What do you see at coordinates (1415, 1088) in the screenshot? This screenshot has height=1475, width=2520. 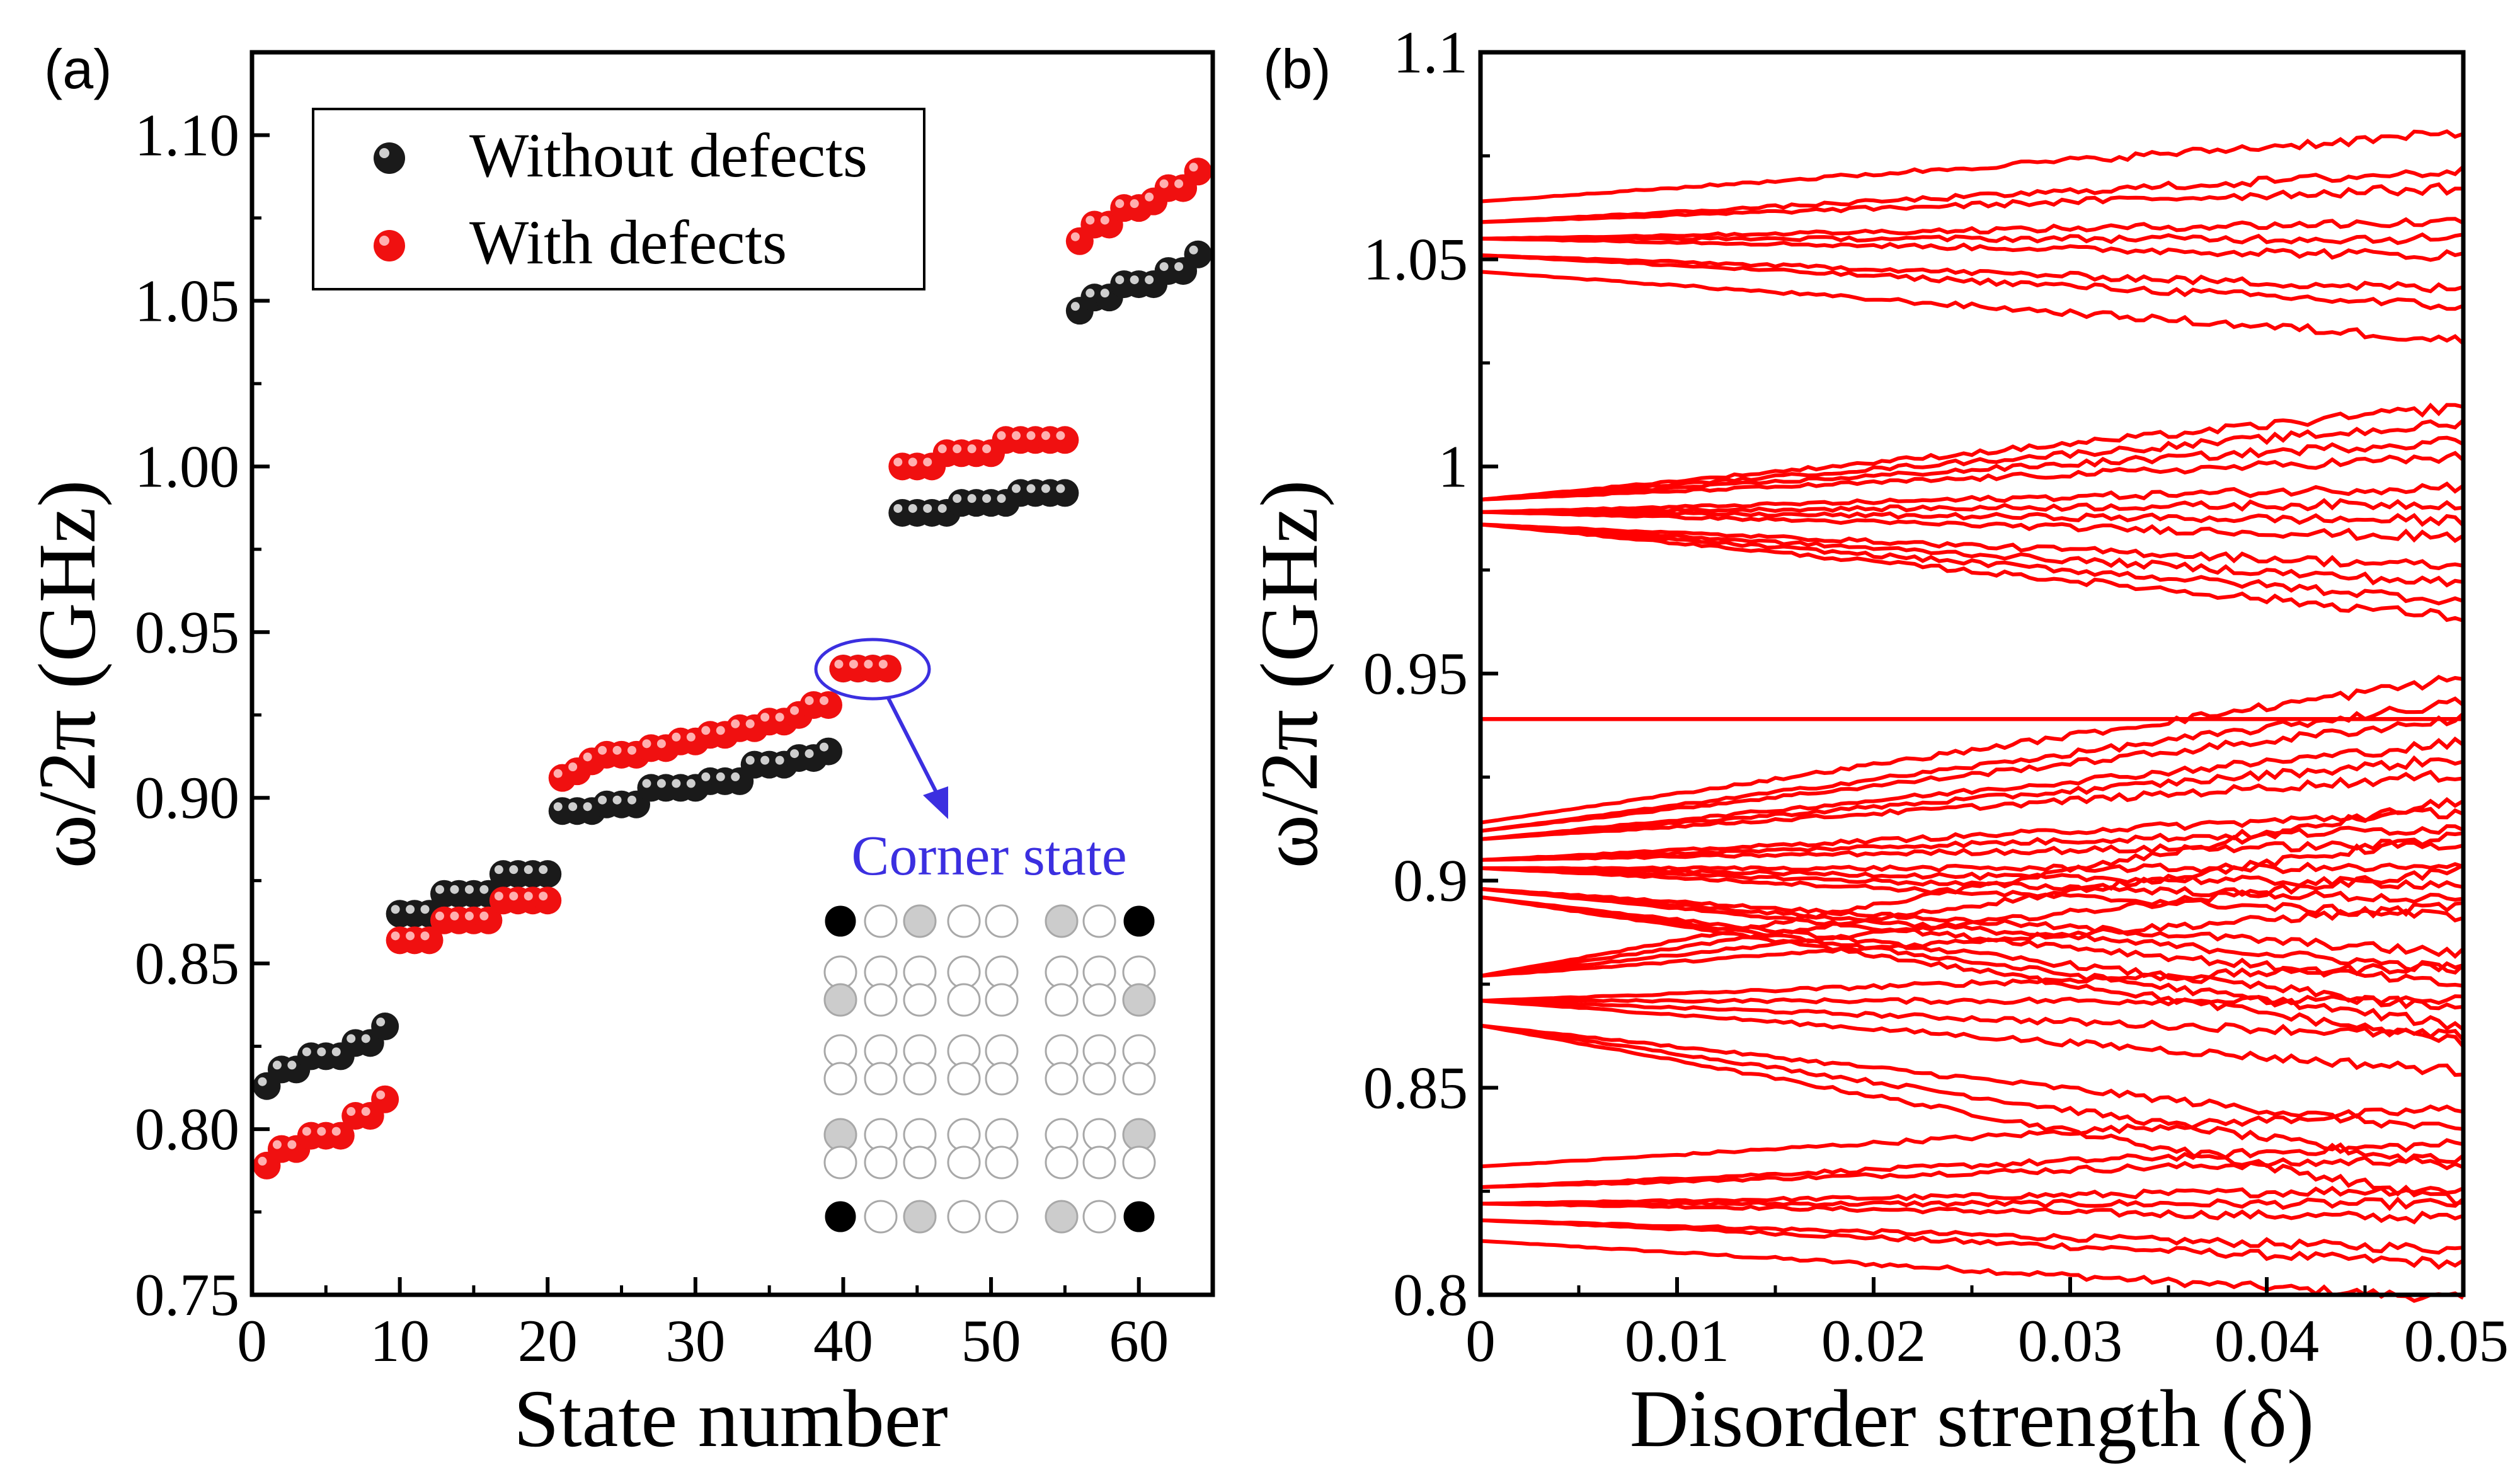 I see `b-ytick-label: 0.85` at bounding box center [1415, 1088].